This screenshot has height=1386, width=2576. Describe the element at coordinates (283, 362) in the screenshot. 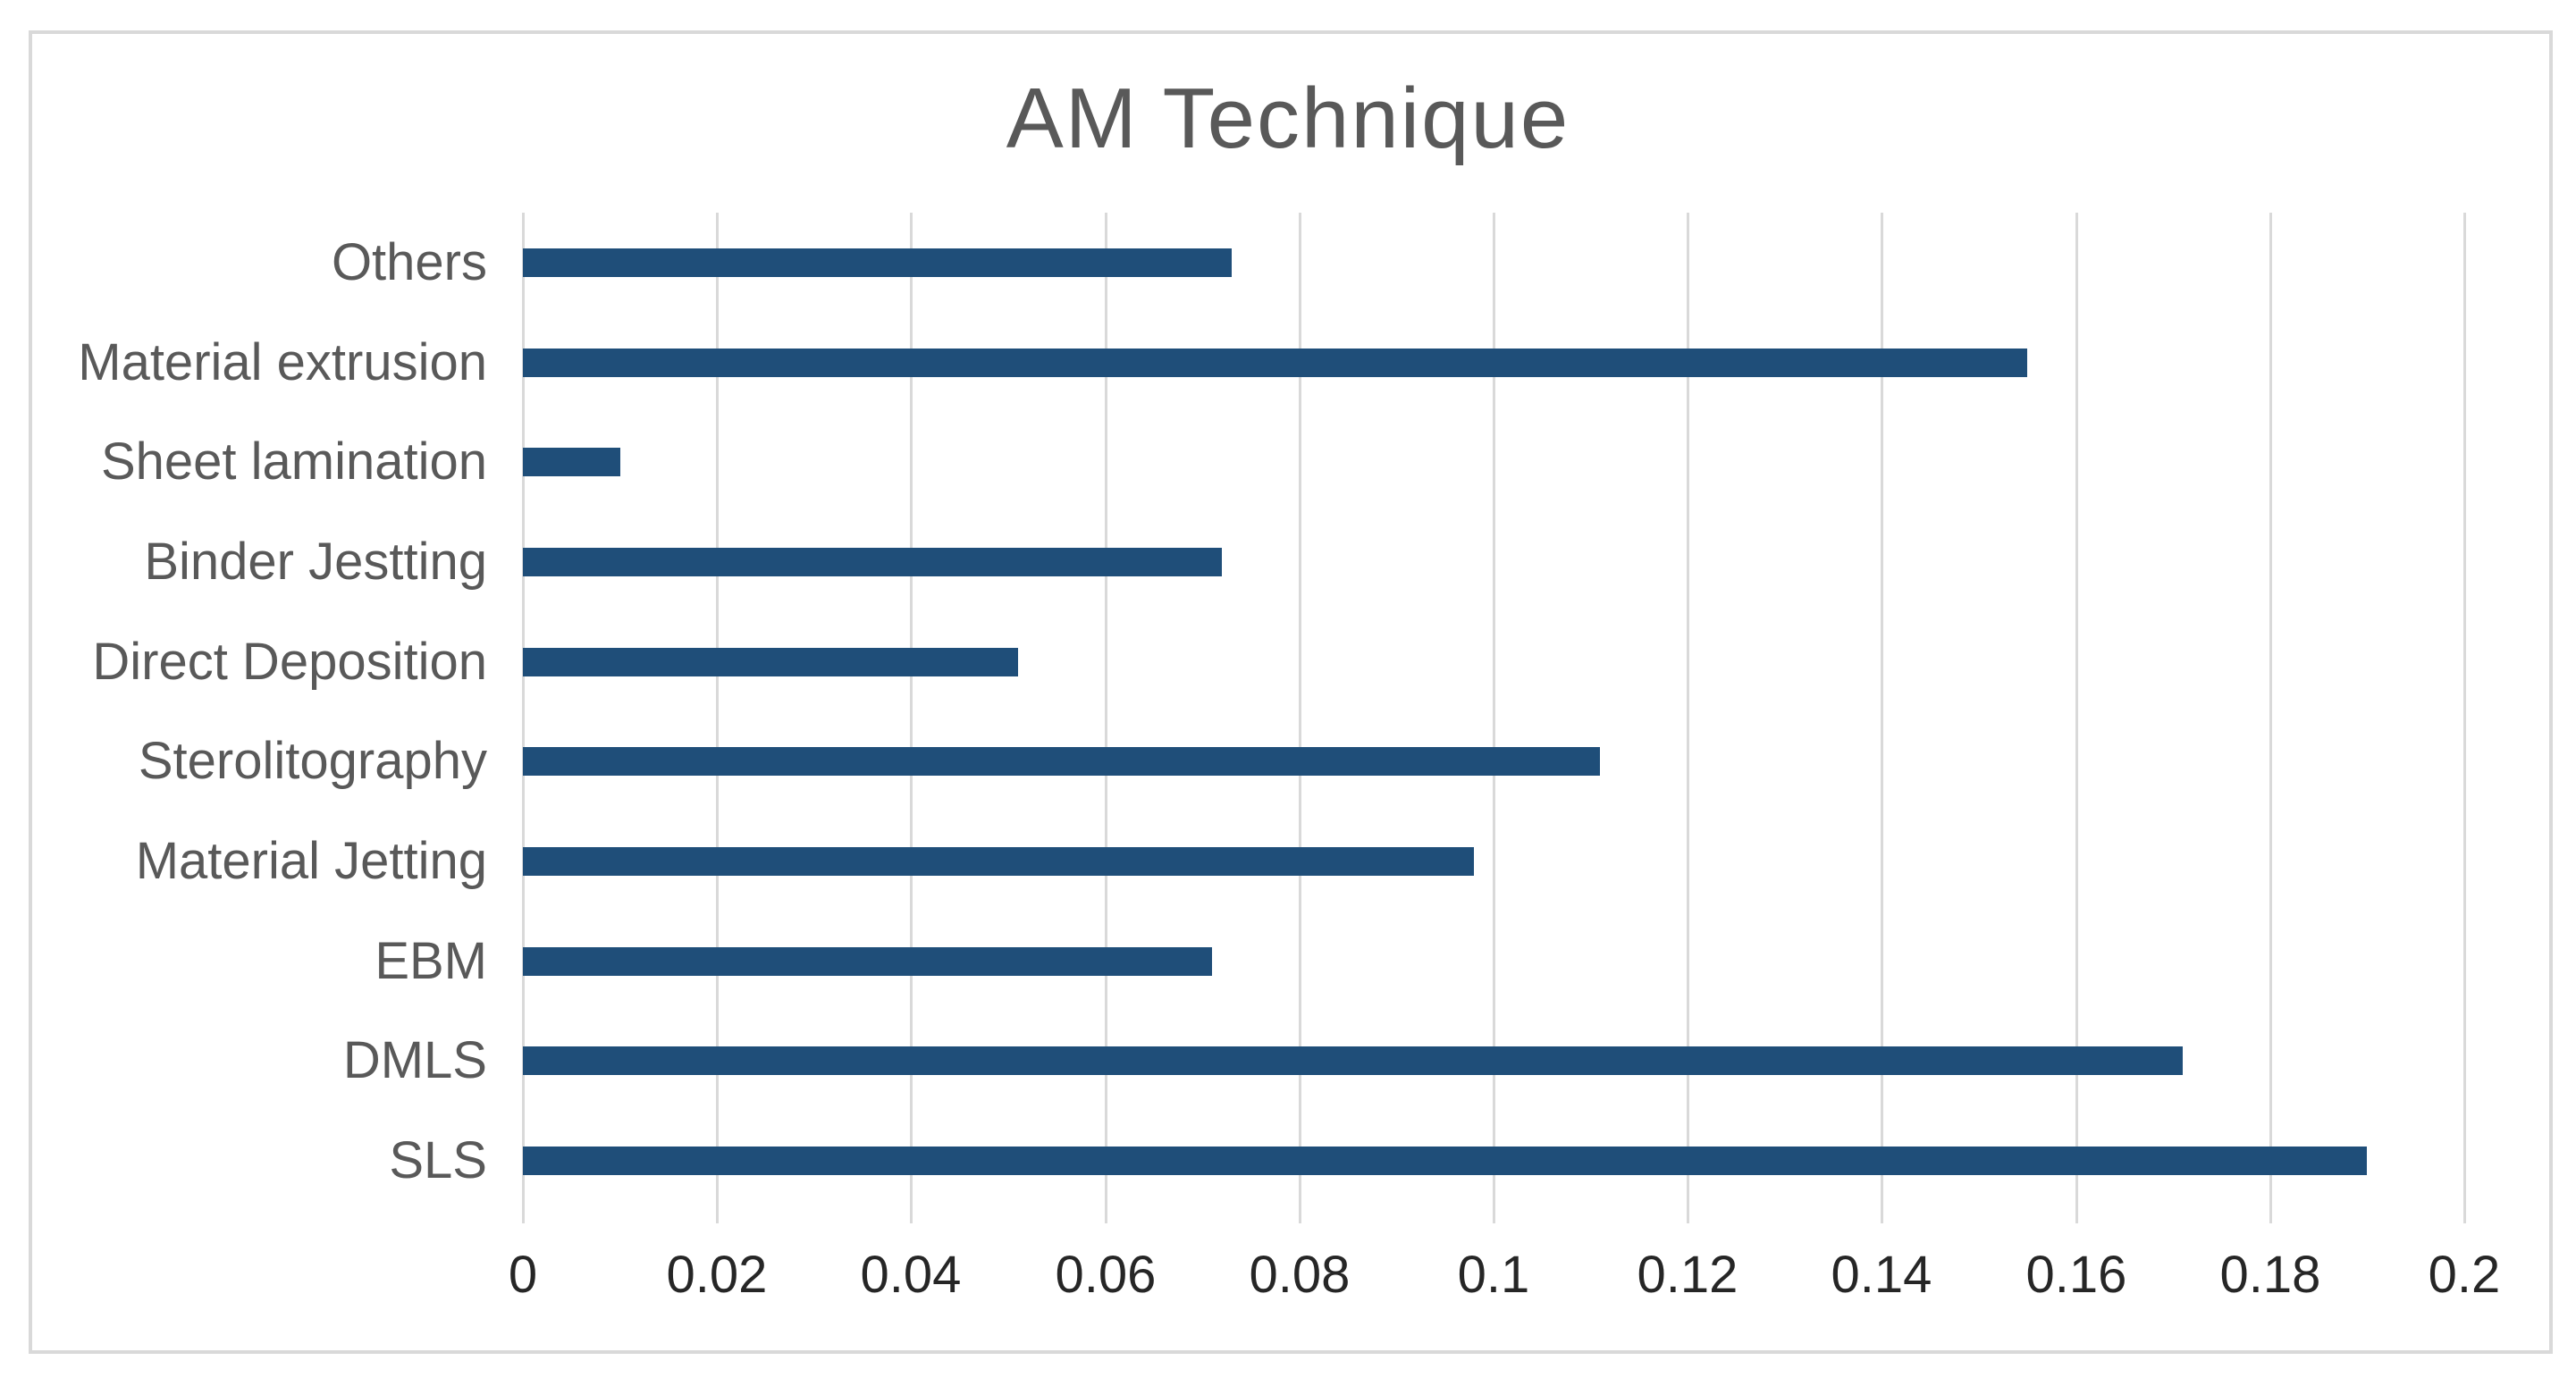

I see `category-label: Material extrusion` at that location.